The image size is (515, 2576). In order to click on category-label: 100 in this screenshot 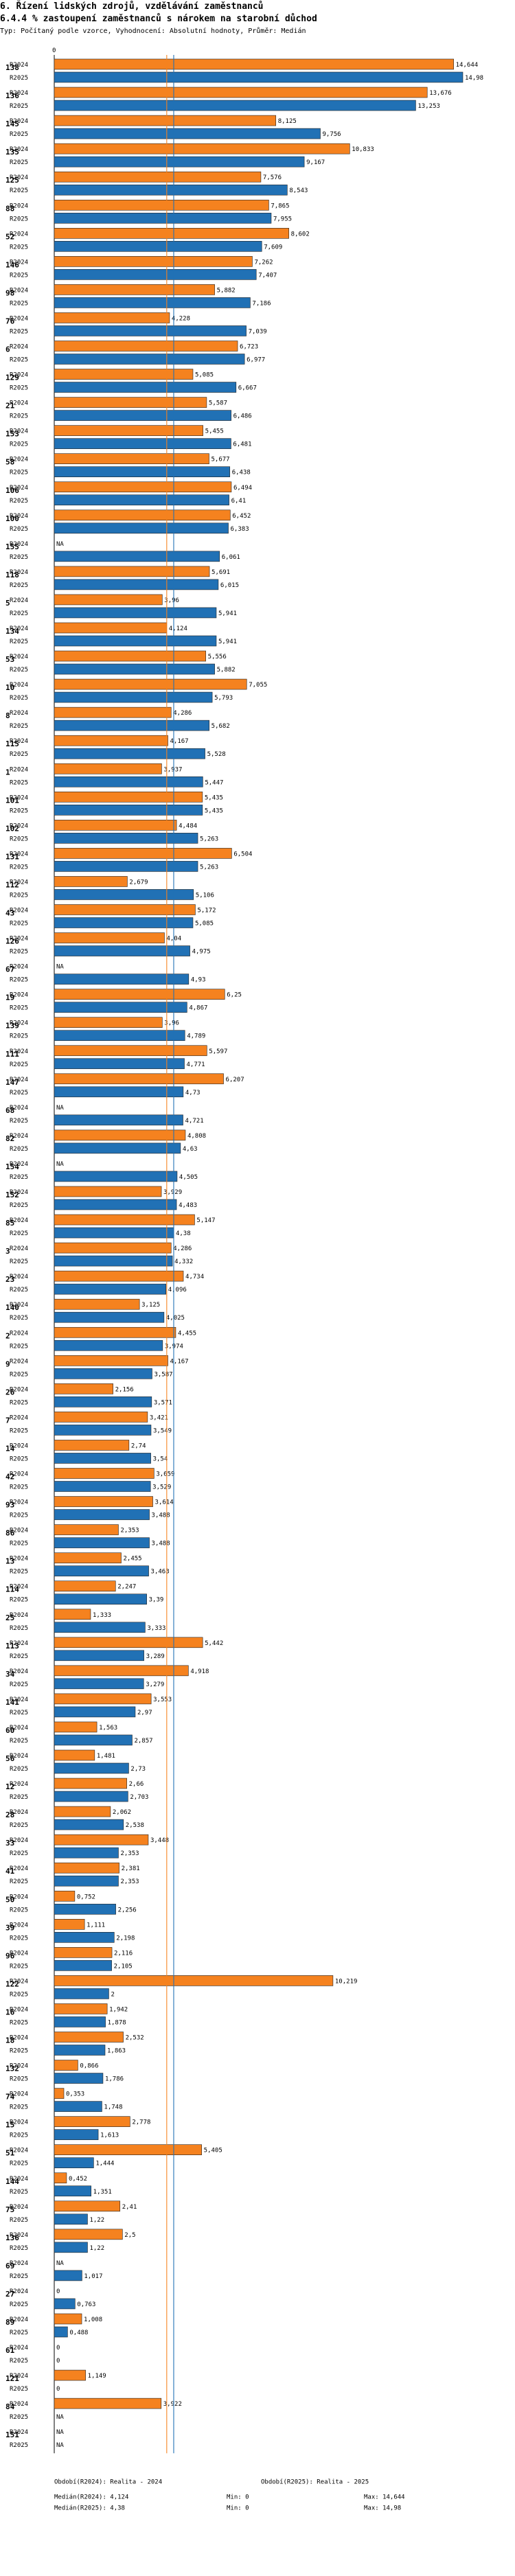, I will do `click(12, 518)`.